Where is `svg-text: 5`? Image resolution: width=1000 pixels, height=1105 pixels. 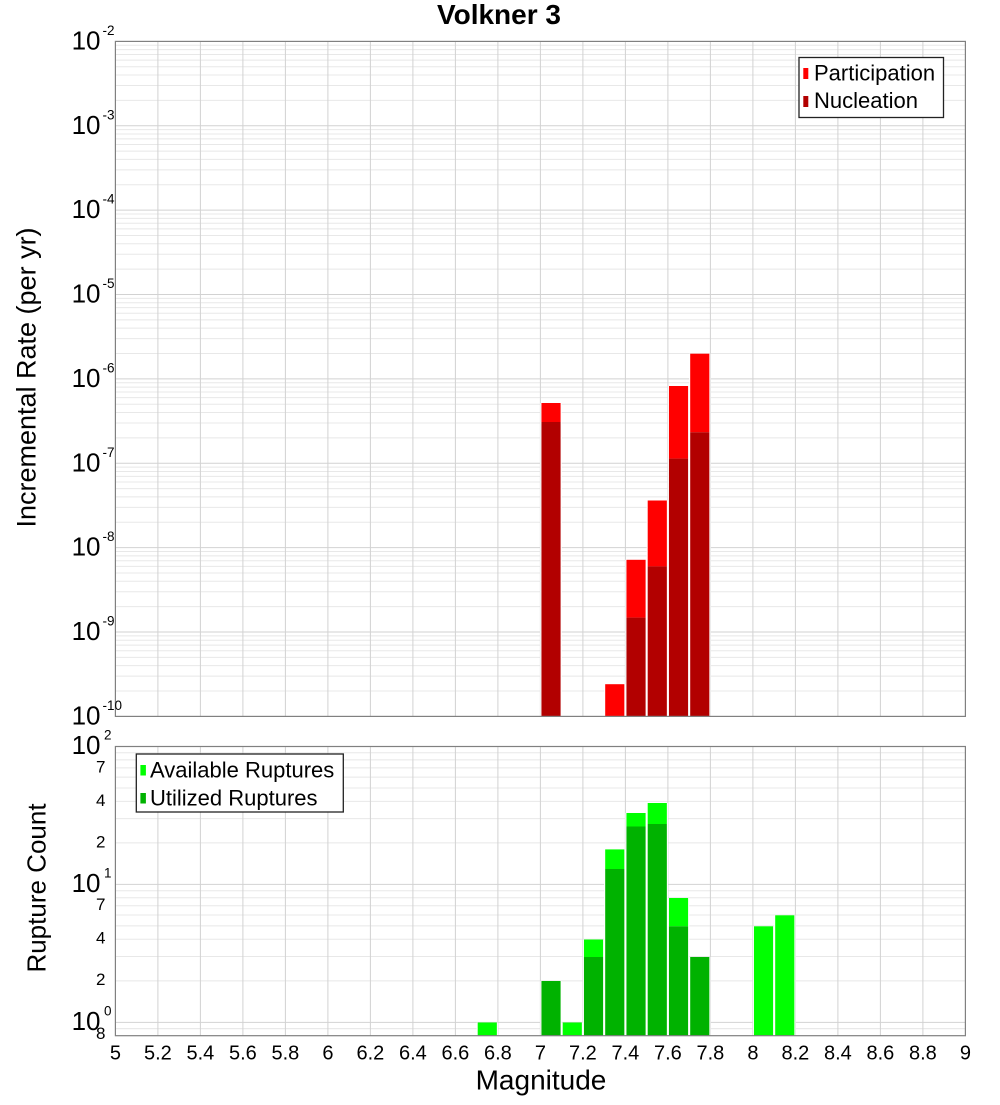
svg-text: 5 is located at coordinates (115, 1054).